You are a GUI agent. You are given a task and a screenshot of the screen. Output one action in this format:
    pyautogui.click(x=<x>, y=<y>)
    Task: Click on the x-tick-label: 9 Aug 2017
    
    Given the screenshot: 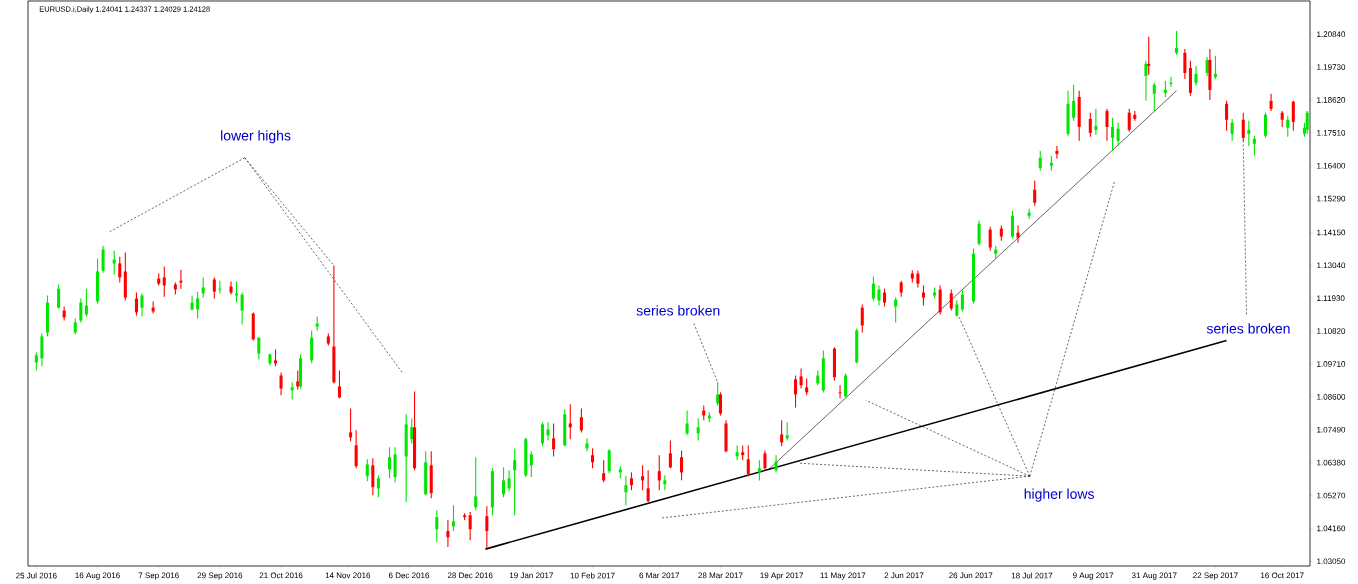 What is the action you would take?
    pyautogui.click(x=1093, y=576)
    